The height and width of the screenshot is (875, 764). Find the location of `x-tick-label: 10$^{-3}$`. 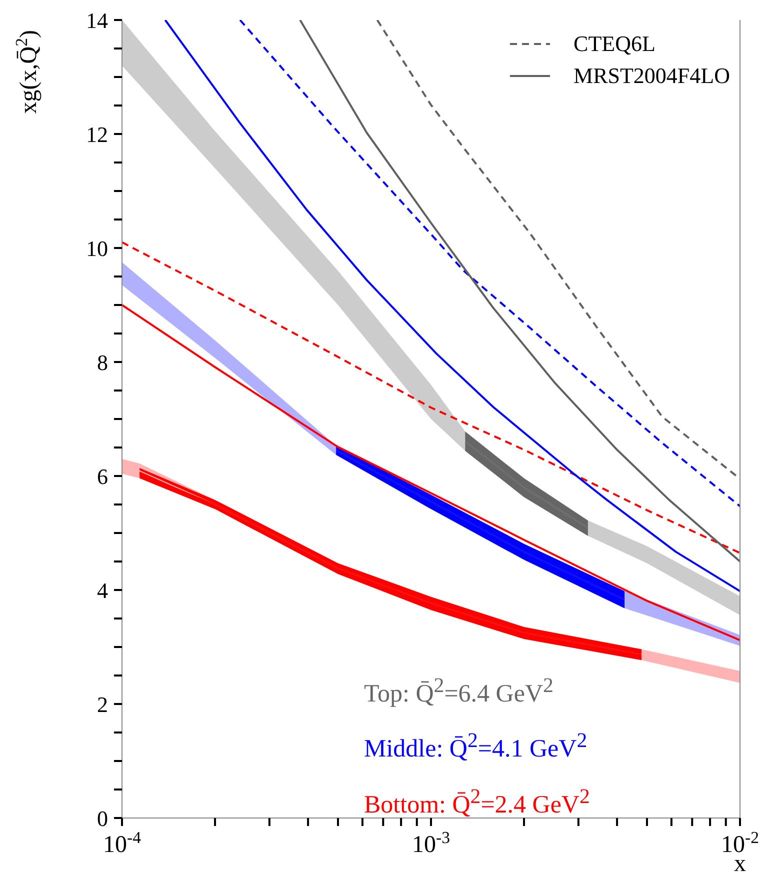

x-tick-label: 10$^{-3}$ is located at coordinates (431, 843).